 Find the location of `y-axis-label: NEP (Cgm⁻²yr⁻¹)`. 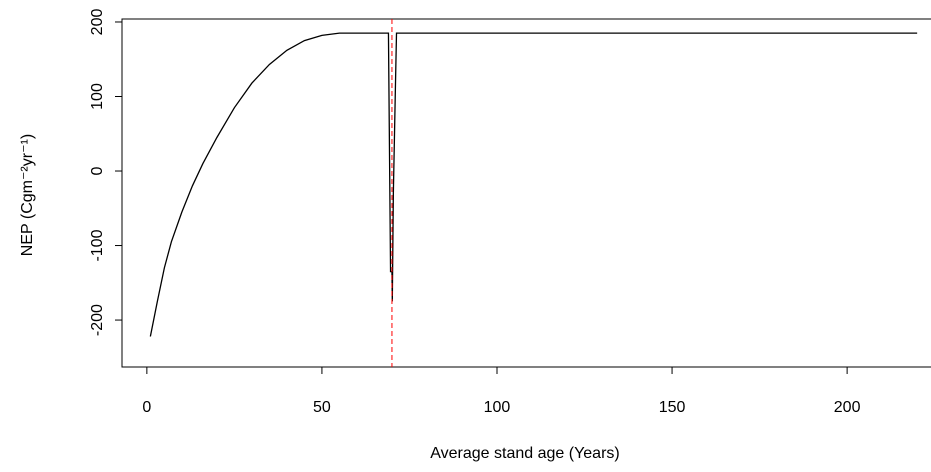

y-axis-label: NEP (Cgm⁻²yr⁻¹) is located at coordinates (27, 195).